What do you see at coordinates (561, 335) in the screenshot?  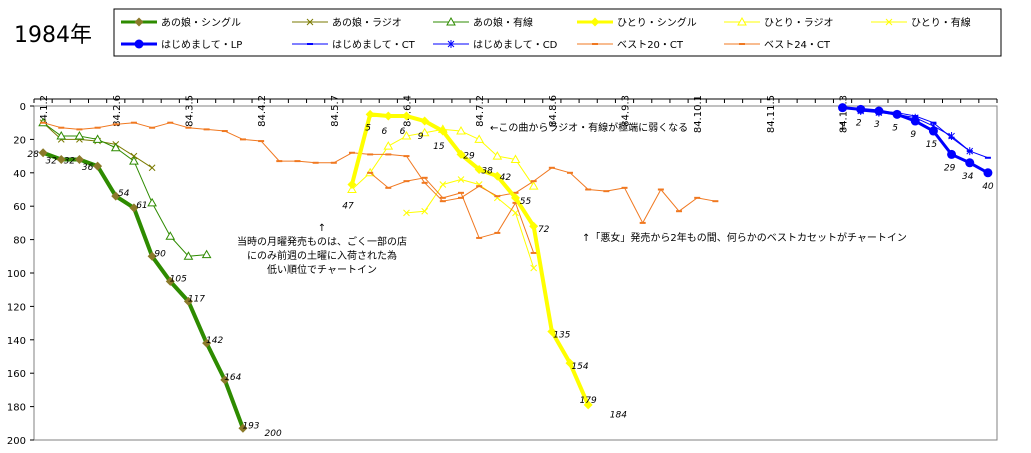 I see `rank-label: 135` at bounding box center [561, 335].